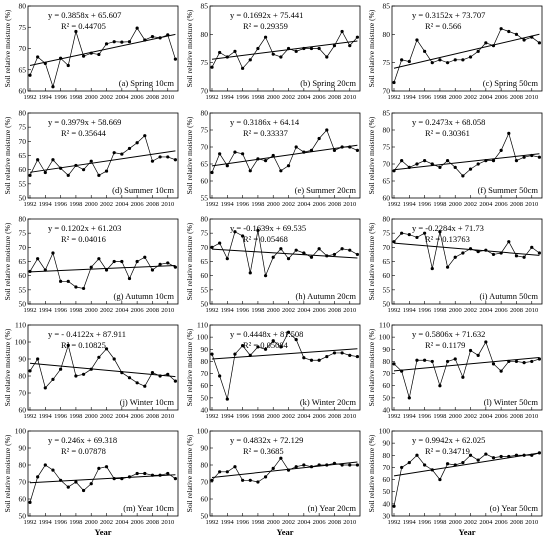  Describe the element at coordinates (467, 155) in the screenshot. I see `plot-frame` at that location.